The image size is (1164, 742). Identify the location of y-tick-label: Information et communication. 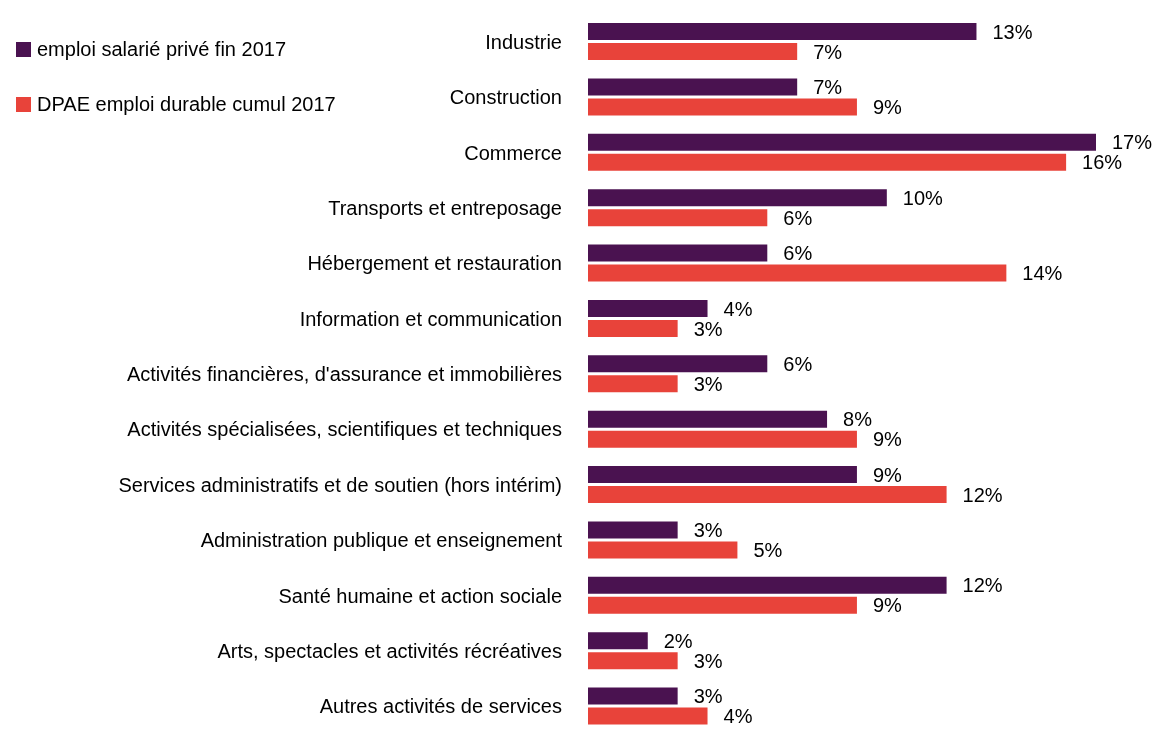
(430, 318).